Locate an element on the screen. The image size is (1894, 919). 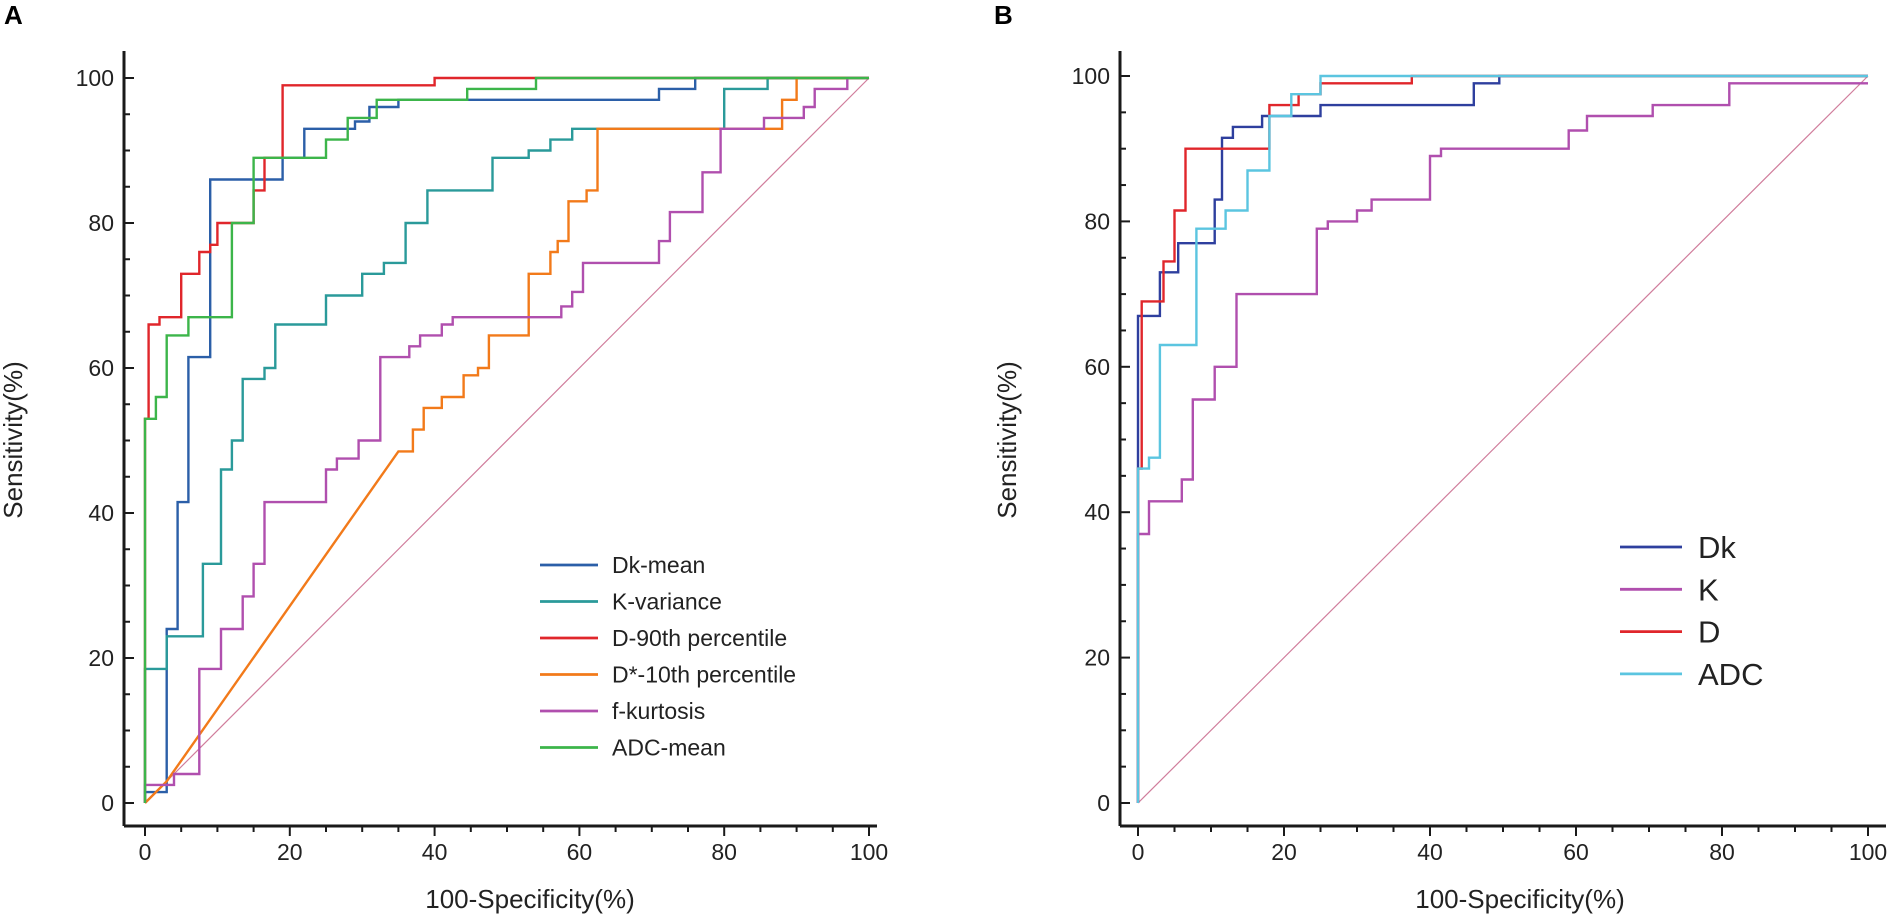
y-tick-label-a: 0 is located at coordinates (107, 803).